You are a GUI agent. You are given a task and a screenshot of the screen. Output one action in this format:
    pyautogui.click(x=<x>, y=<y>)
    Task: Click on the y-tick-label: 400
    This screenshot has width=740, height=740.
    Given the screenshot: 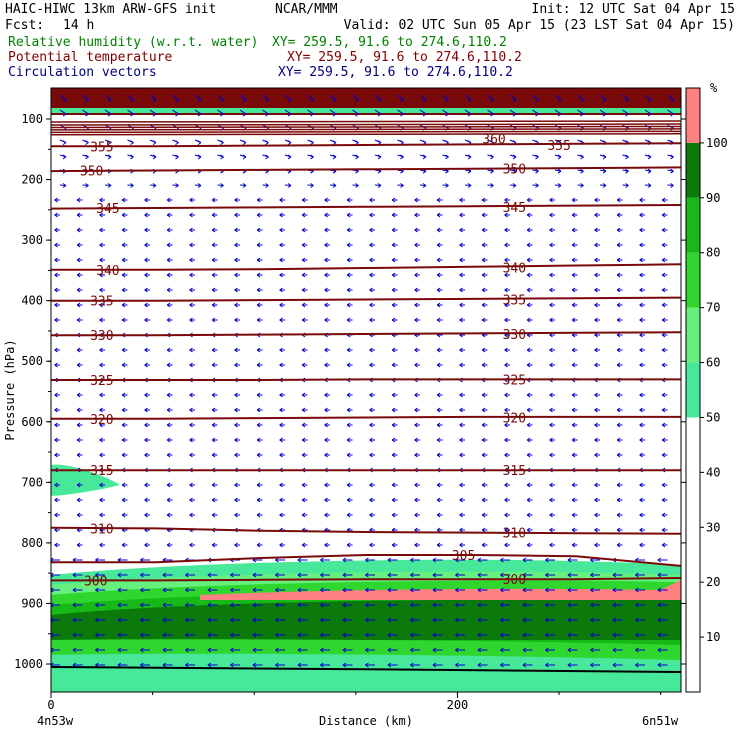 What is the action you would take?
    pyautogui.click(x=32, y=301)
    